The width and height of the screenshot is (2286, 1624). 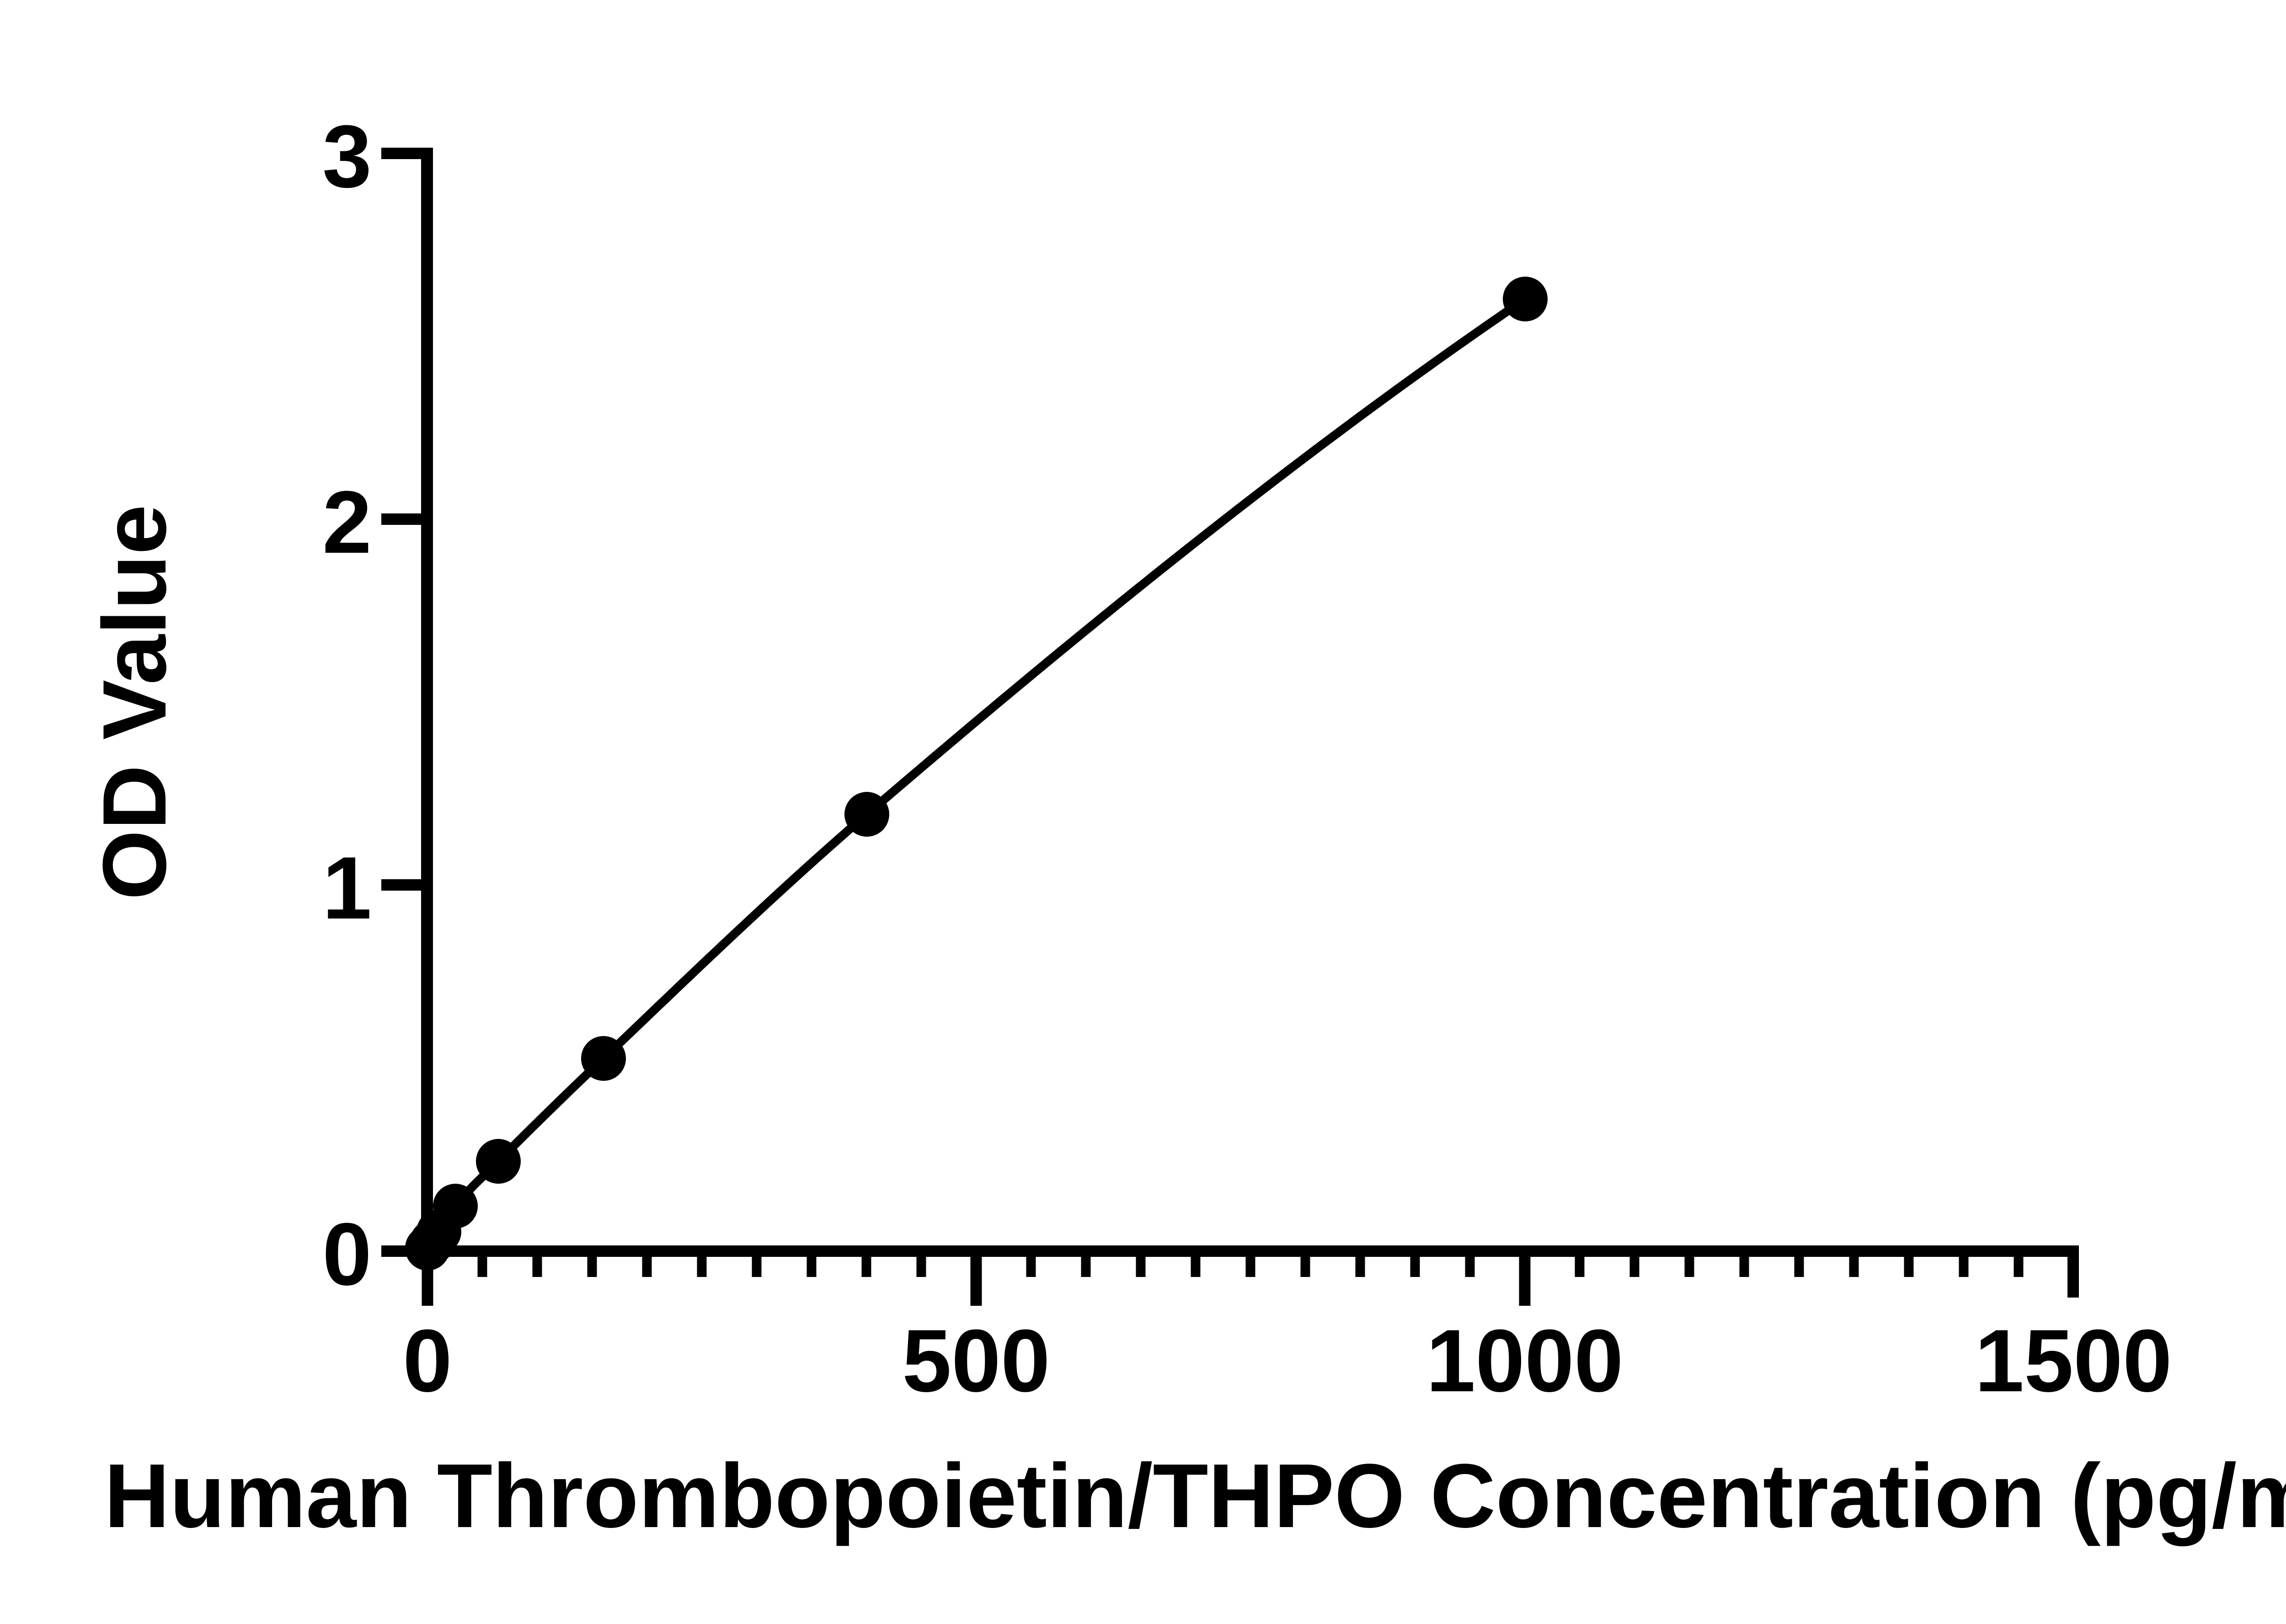 What do you see at coordinates (347, 888) in the screenshot?
I see `svg-text: 1` at bounding box center [347, 888].